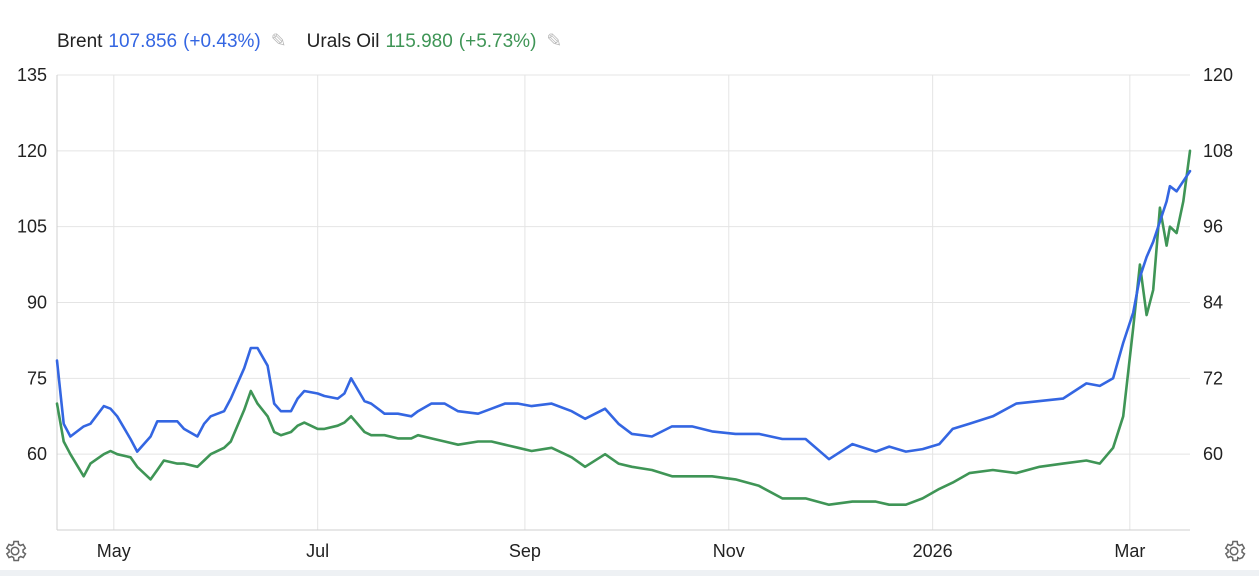 This screenshot has width=1259, height=576. I want to click on y-left-tick-label: 90, so click(37, 303).